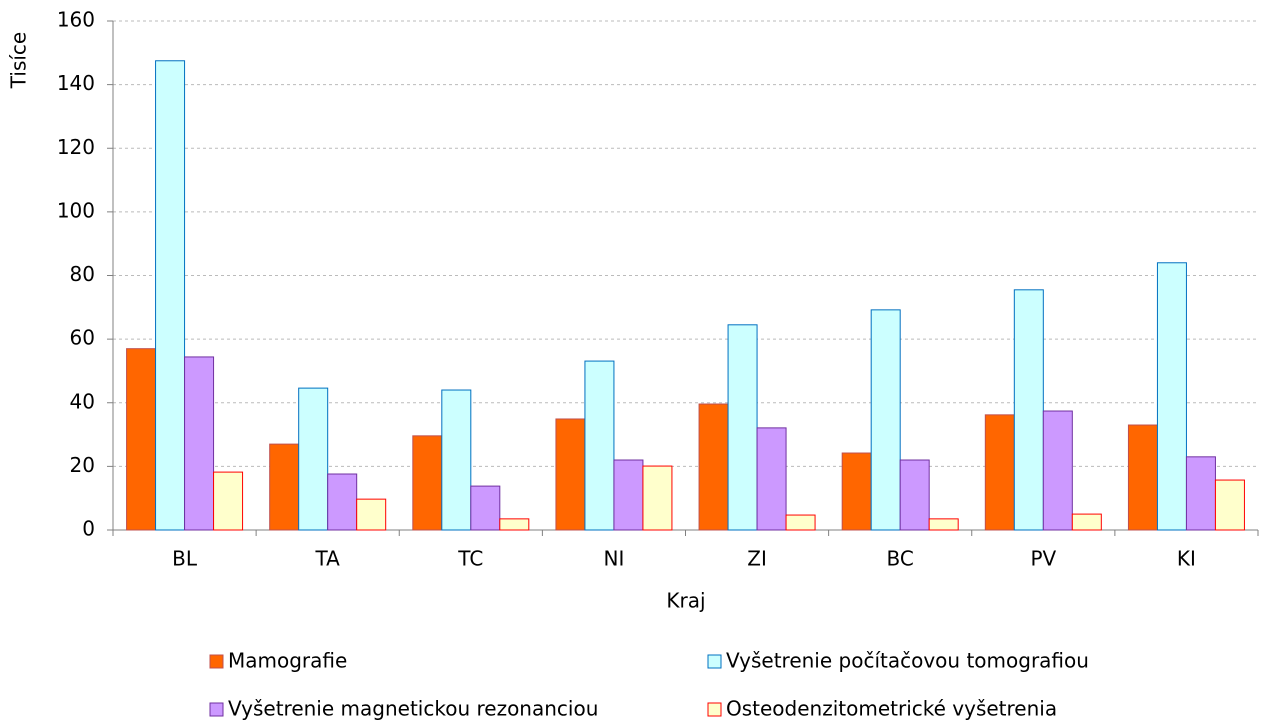  What do you see at coordinates (82, 338) in the screenshot?
I see `y-tick-label: 60` at bounding box center [82, 338].